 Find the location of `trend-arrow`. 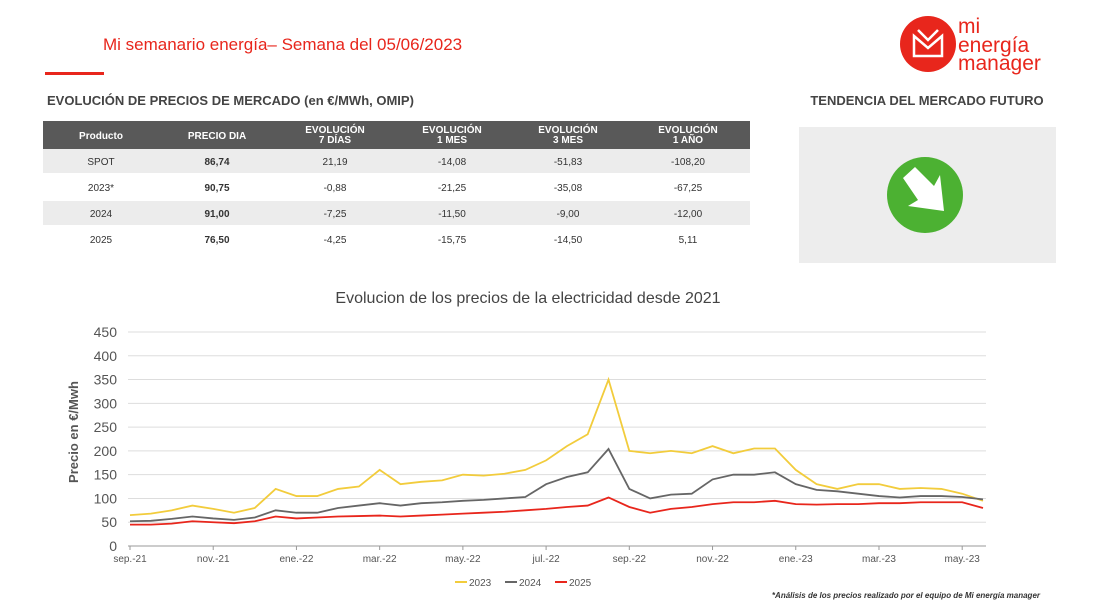

trend-arrow is located at coordinates (923, 189).